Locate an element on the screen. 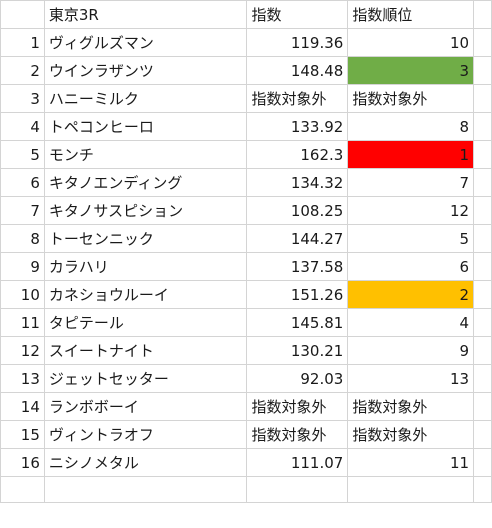 The height and width of the screenshot is (528, 492). row-number: 8 is located at coordinates (22, 238).